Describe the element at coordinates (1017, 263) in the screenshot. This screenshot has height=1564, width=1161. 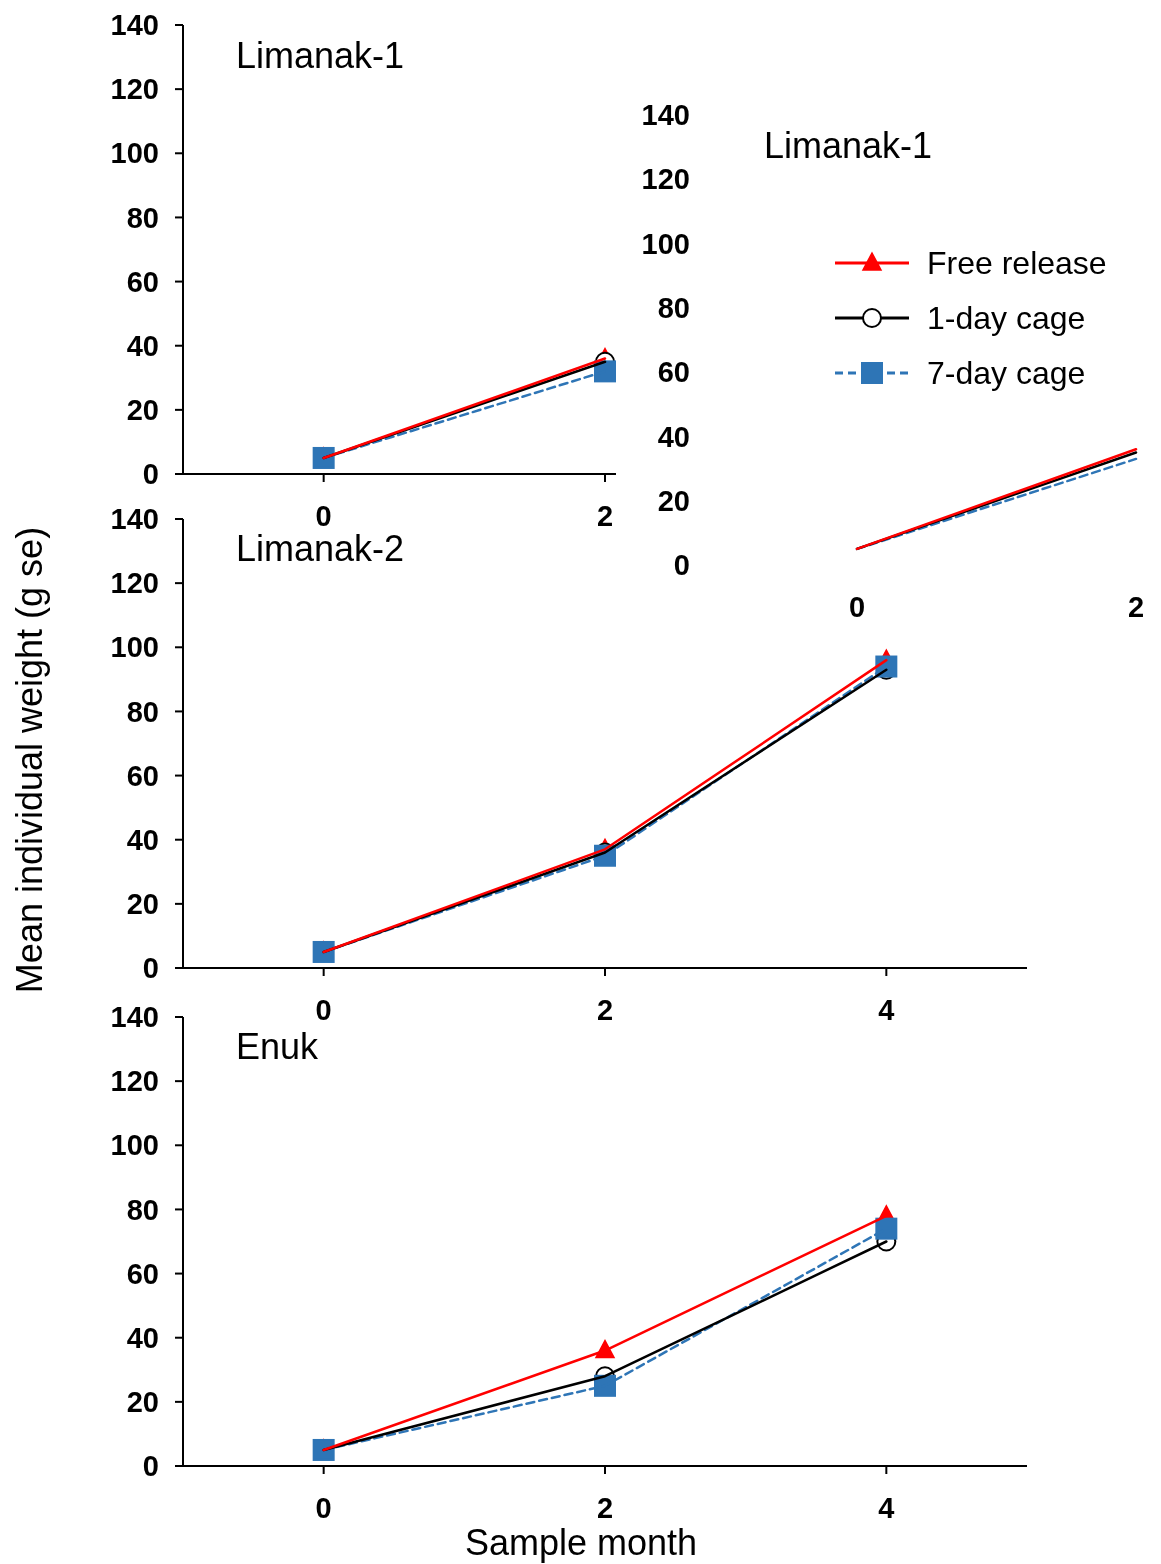
I see `legend-label: Free release` at that location.